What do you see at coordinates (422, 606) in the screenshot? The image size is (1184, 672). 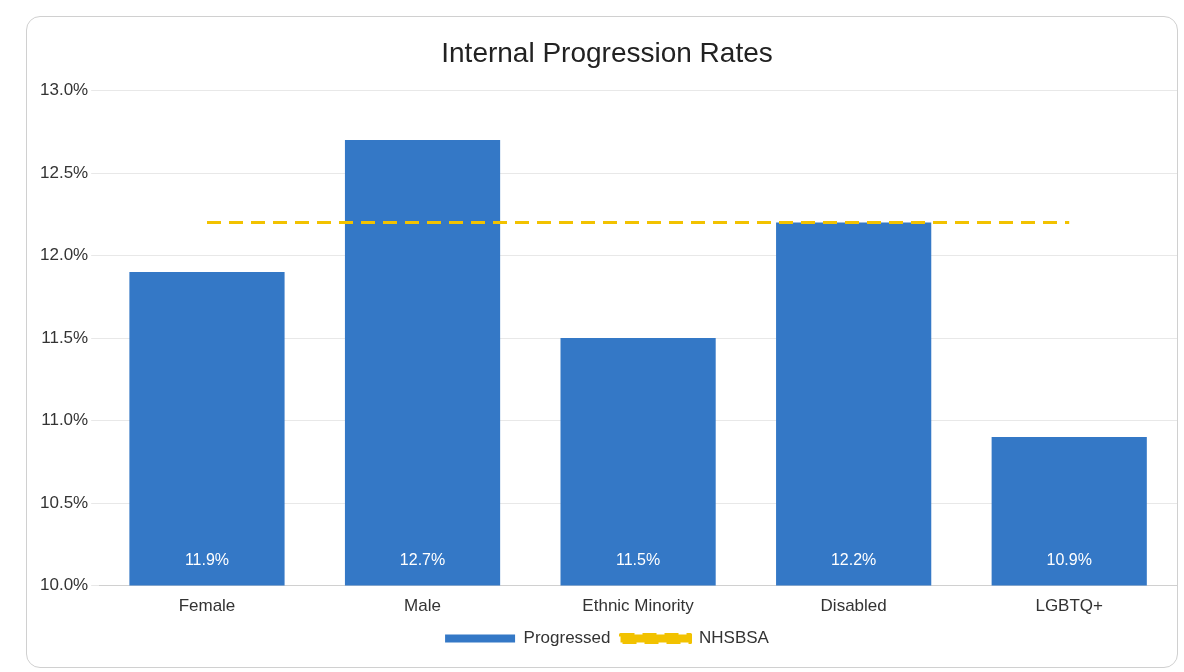 I see `x-tick-label: Male` at bounding box center [422, 606].